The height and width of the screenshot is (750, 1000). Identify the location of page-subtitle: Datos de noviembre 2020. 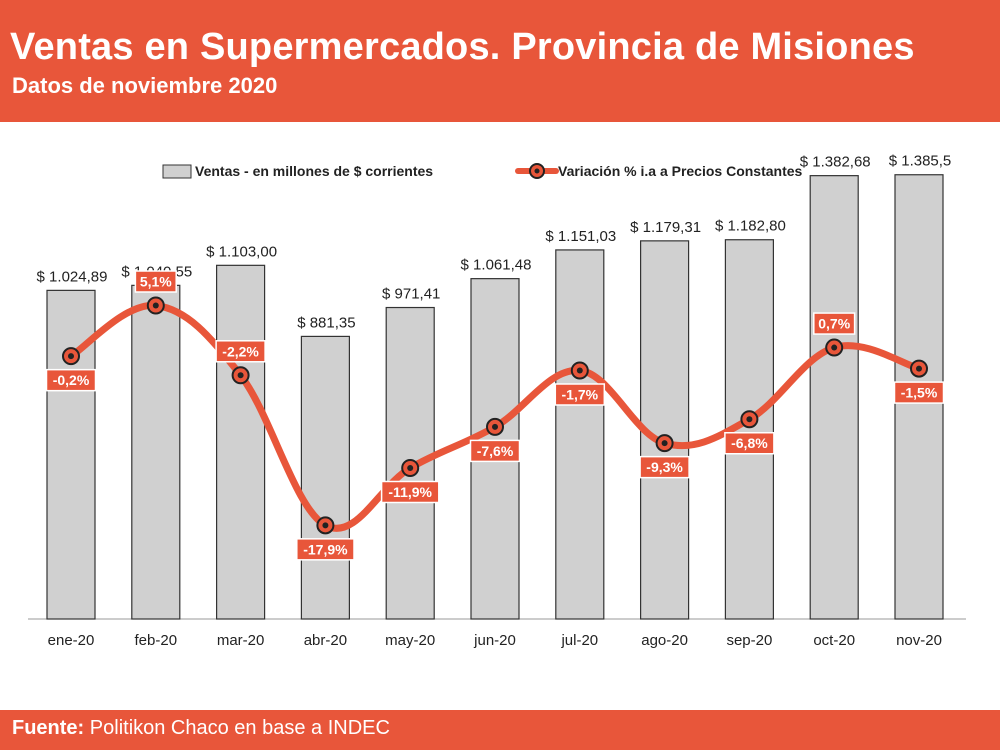
(145, 85).